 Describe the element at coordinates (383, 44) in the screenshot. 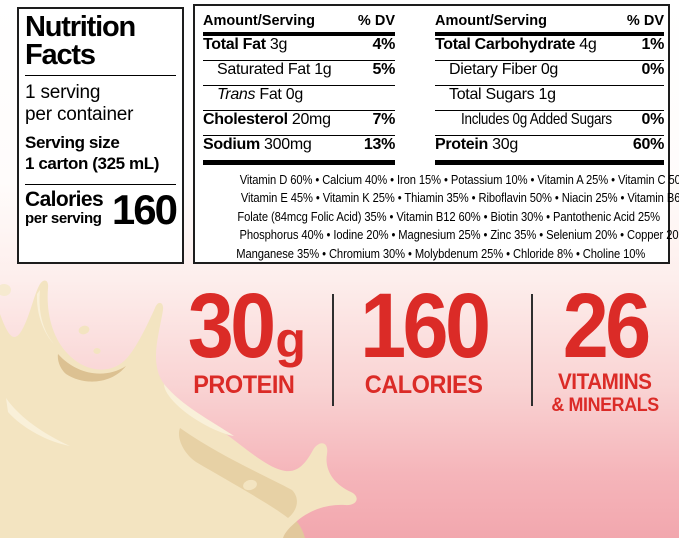

I see `dv-value: 4%` at that location.